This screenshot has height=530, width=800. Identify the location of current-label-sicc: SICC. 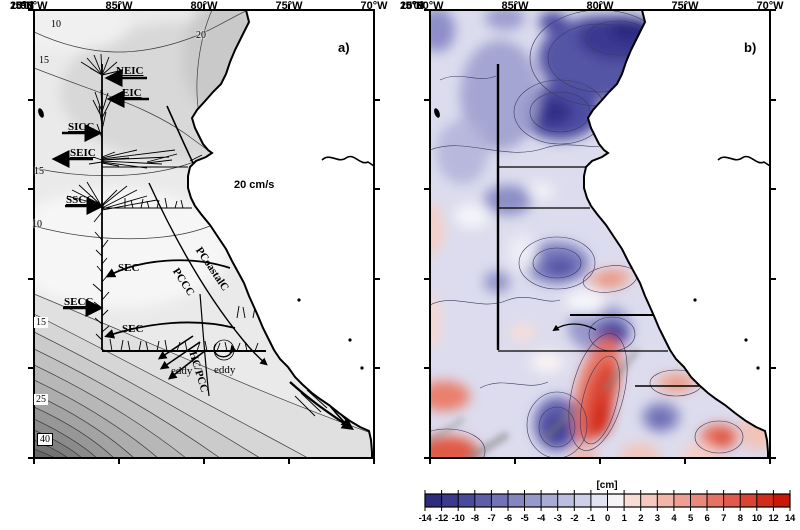
(81, 127).